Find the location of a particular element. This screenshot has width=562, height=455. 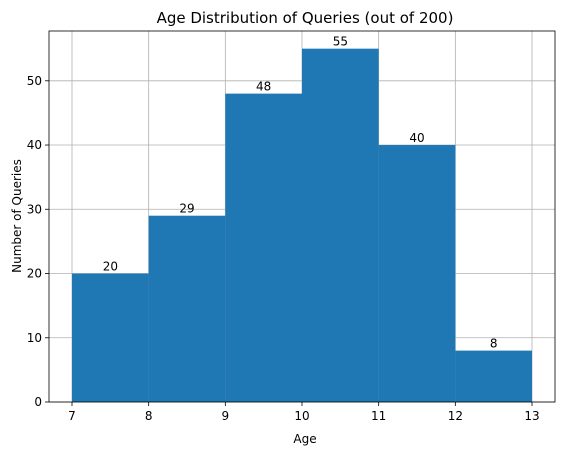

x-tick-label-7: 7 is located at coordinates (72, 416).